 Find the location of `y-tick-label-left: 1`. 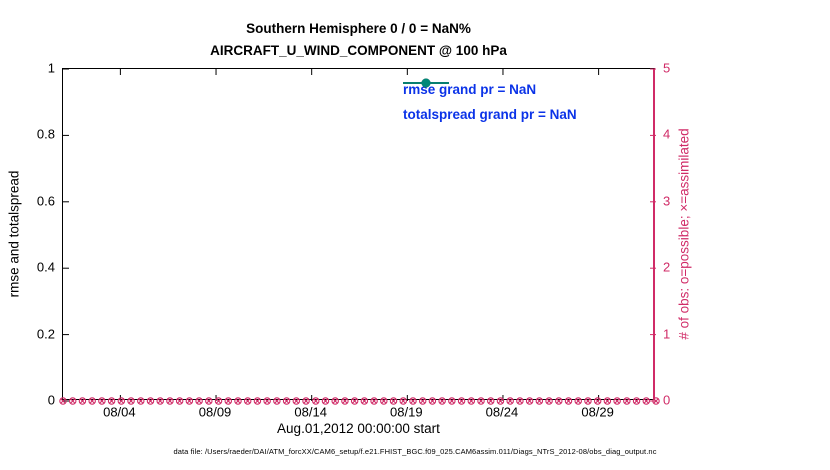

y-tick-label-left: 1 is located at coordinates (51, 68).